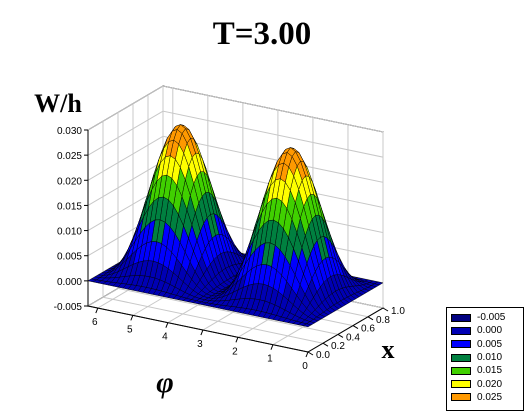  Describe the element at coordinates (69, 131) in the screenshot. I see `z-tick-label: 0.030` at that location.